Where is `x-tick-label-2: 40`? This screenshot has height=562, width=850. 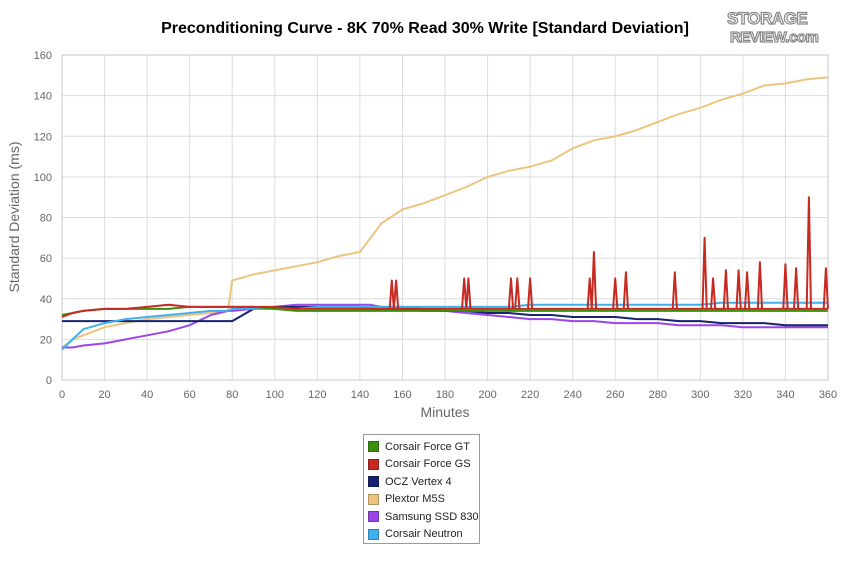
x-tick-label-2: 40 is located at coordinates (147, 395).